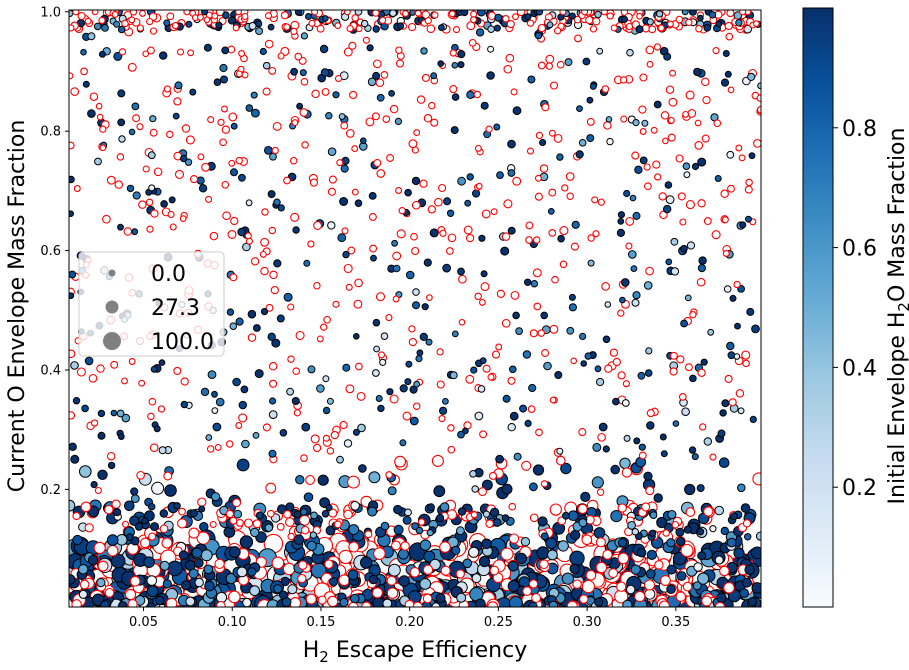  I want to click on x-tick-label: 0.10, so click(232, 622).